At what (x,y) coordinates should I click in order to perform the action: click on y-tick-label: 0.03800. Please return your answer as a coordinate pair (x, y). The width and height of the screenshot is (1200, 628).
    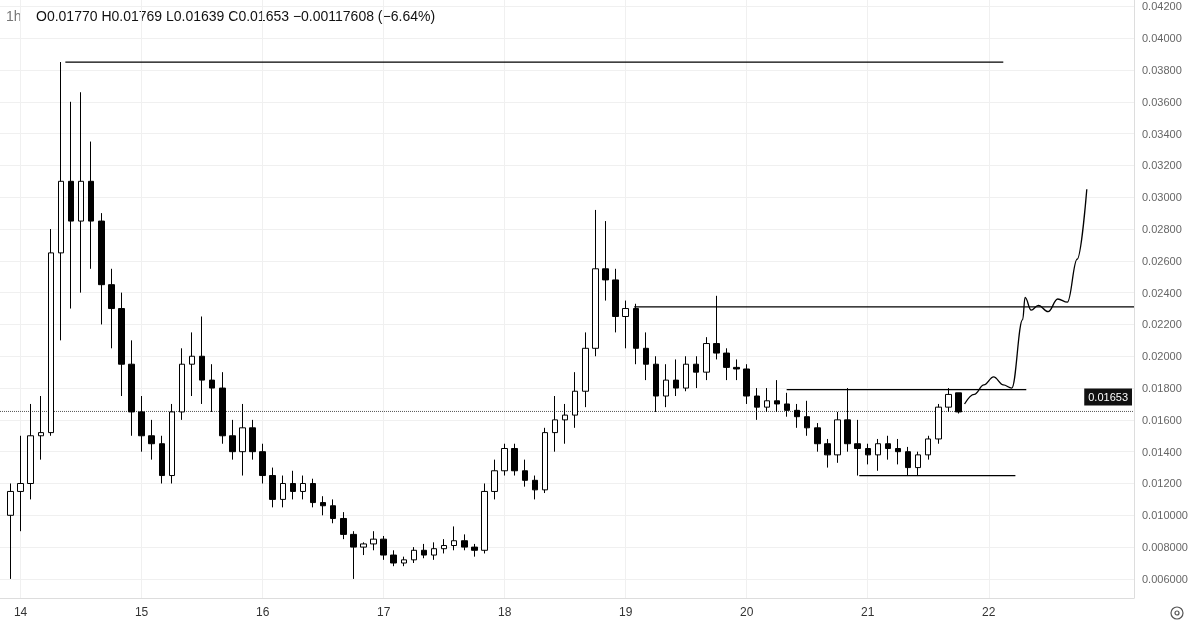
    Looking at the image, I should click on (1162, 69).